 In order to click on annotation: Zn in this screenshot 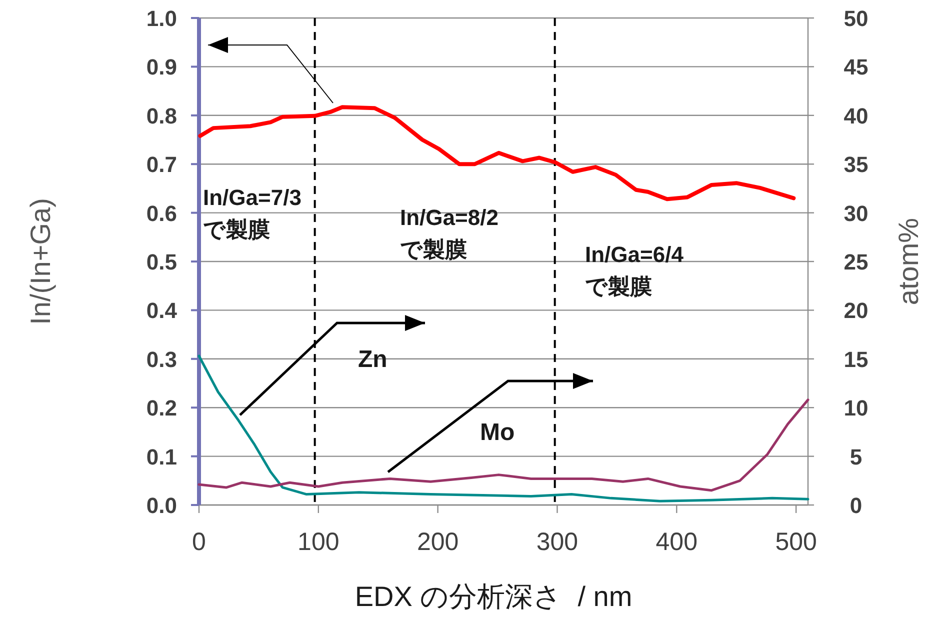, I will do `click(373, 359)`.